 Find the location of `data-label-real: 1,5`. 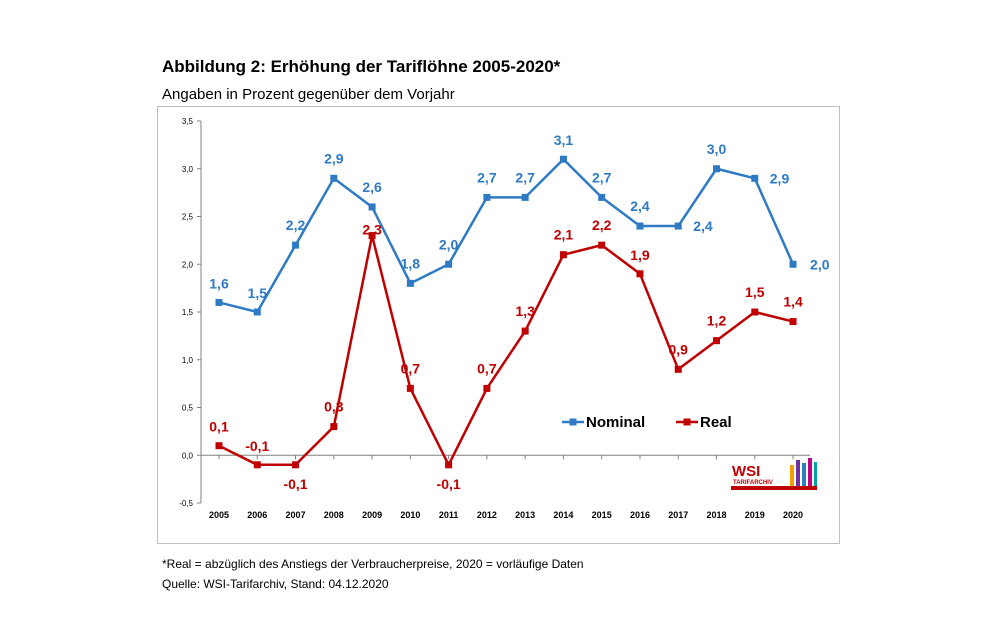

data-label-real: 1,5 is located at coordinates (755, 292).